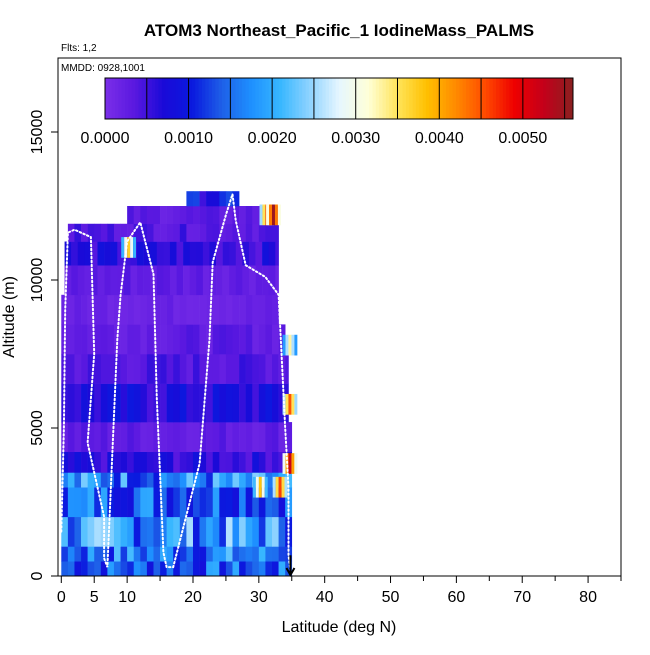 The height and width of the screenshot is (655, 650). I want to click on x-axis-title: Latitude (deg N), so click(339, 627).